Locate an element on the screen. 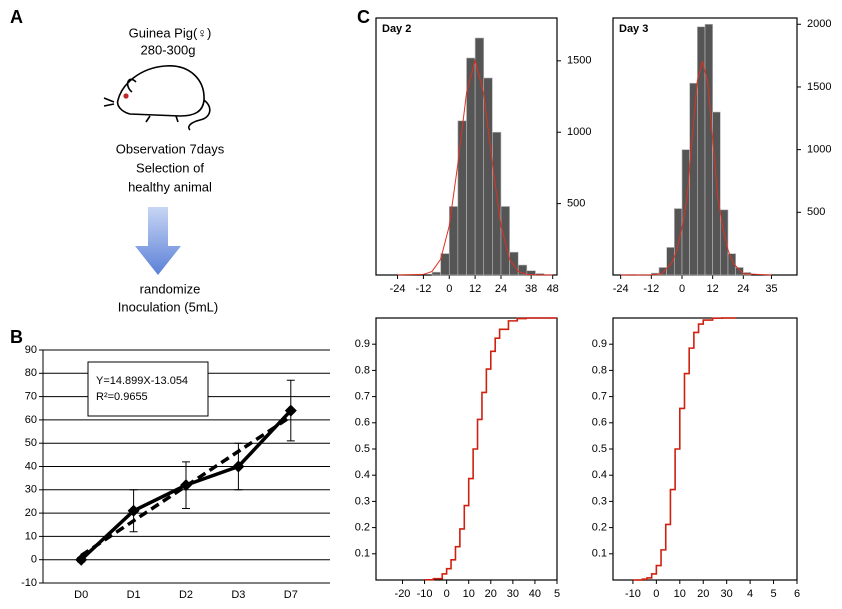 This screenshot has height=609, width=842. y-tick-label: 500 is located at coordinates (816, 212).